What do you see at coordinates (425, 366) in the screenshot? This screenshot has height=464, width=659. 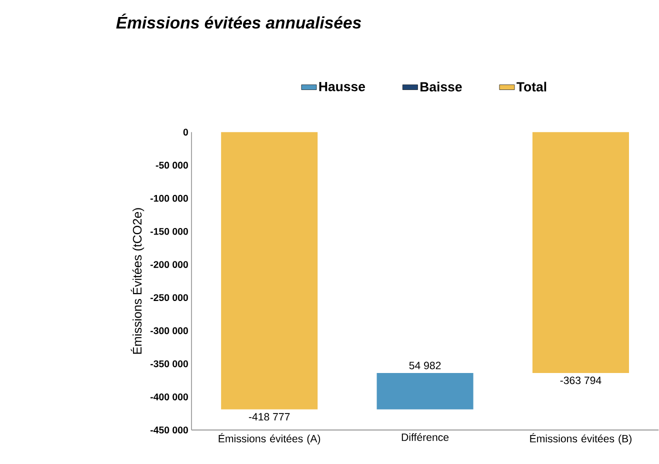 I see `data-label: 54 982` at bounding box center [425, 366].